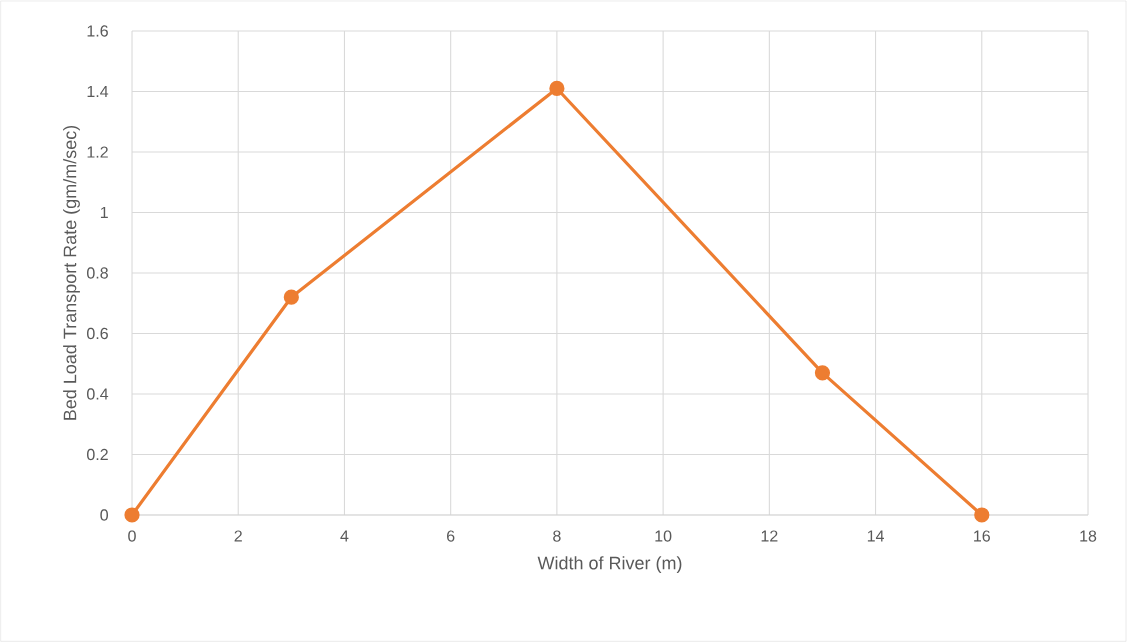 The image size is (1127, 642). I want to click on x-tick-label: 4, so click(344, 536).